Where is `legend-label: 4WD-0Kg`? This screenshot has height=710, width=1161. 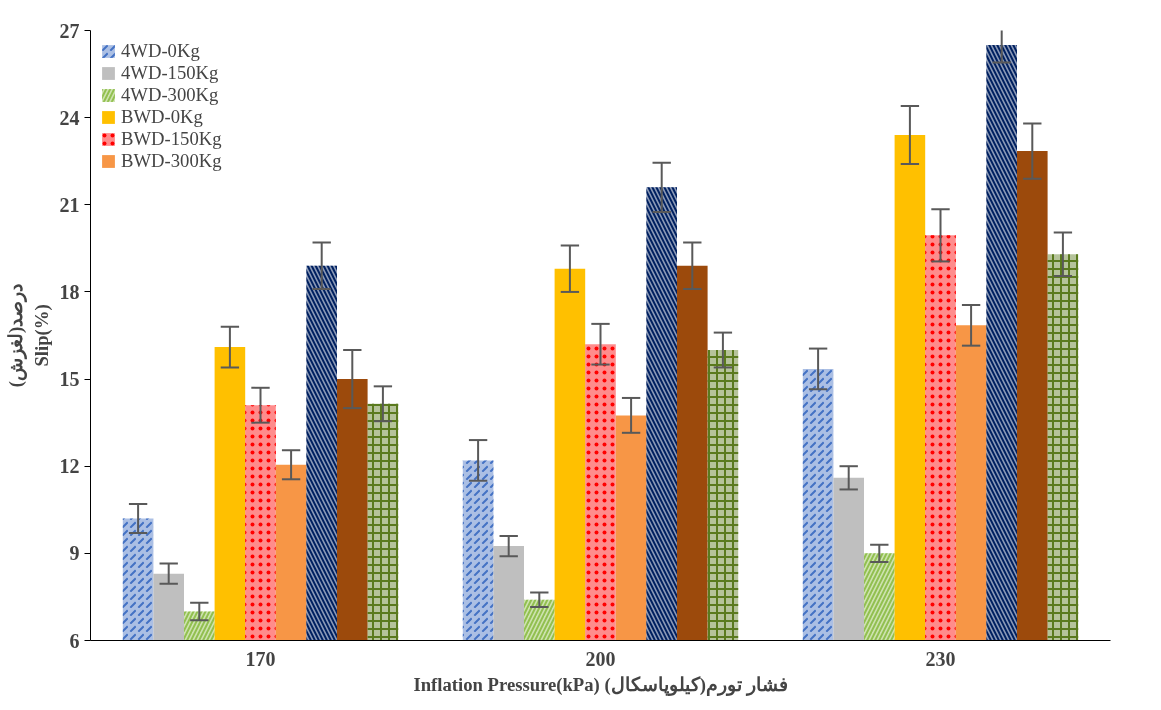
legend-label: 4WD-0Kg is located at coordinates (160, 51).